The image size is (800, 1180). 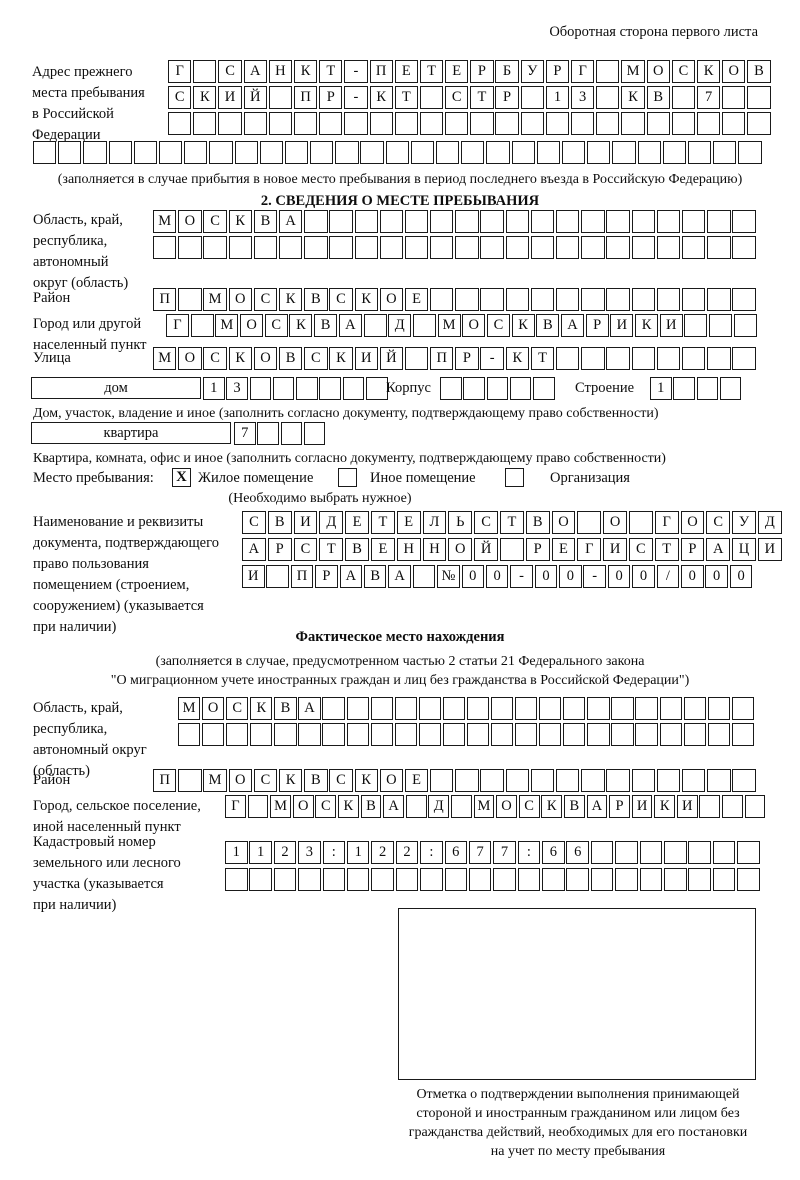 What do you see at coordinates (696, 388) in the screenshot?
I see `stroenie-row: 1` at bounding box center [696, 388].